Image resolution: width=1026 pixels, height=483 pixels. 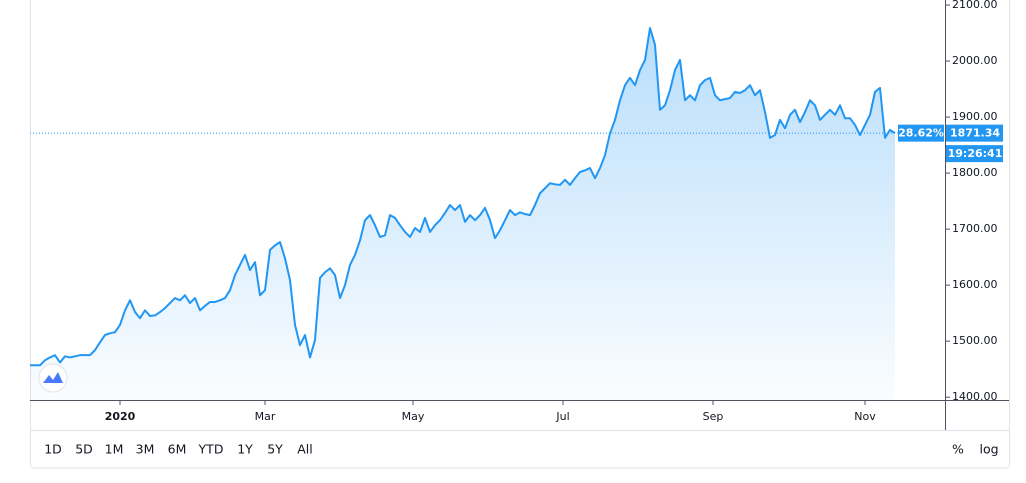 I want to click on range-button: YTD, so click(x=211, y=449).